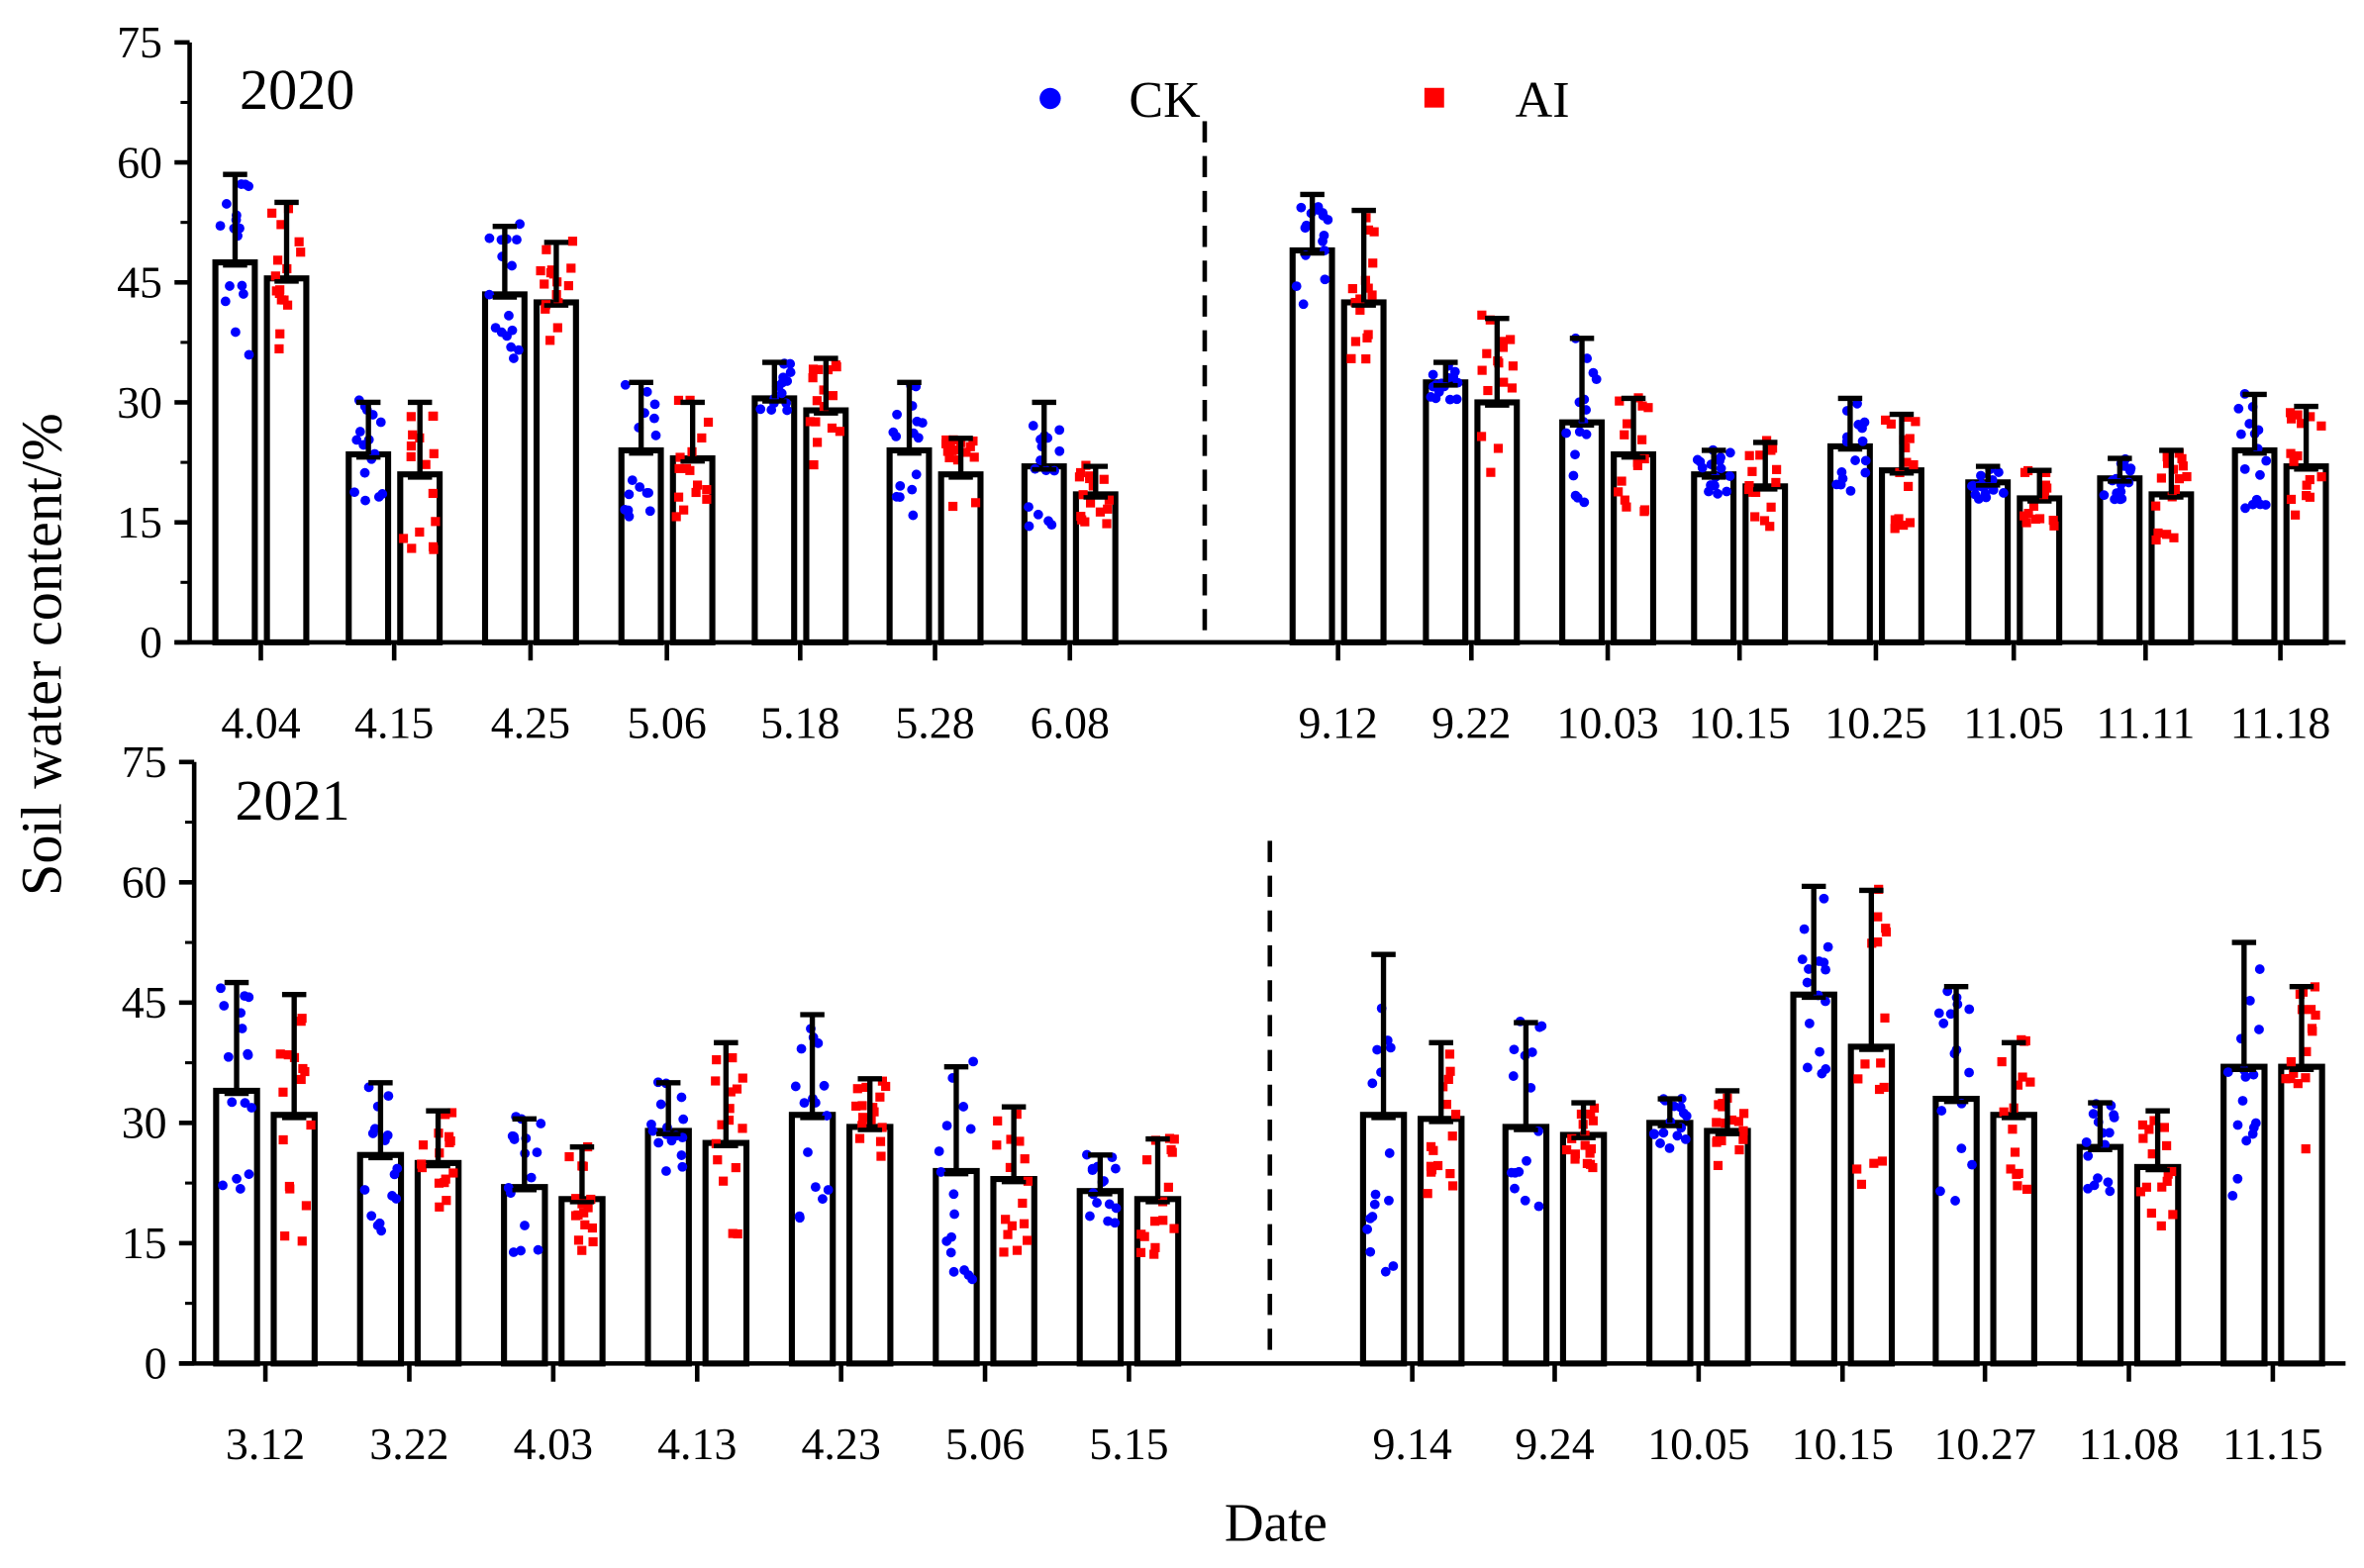 The image size is (2364, 1568). Describe the element at coordinates (2280, 722) in the screenshot. I see `x-tick-label: 11.18` at that location.